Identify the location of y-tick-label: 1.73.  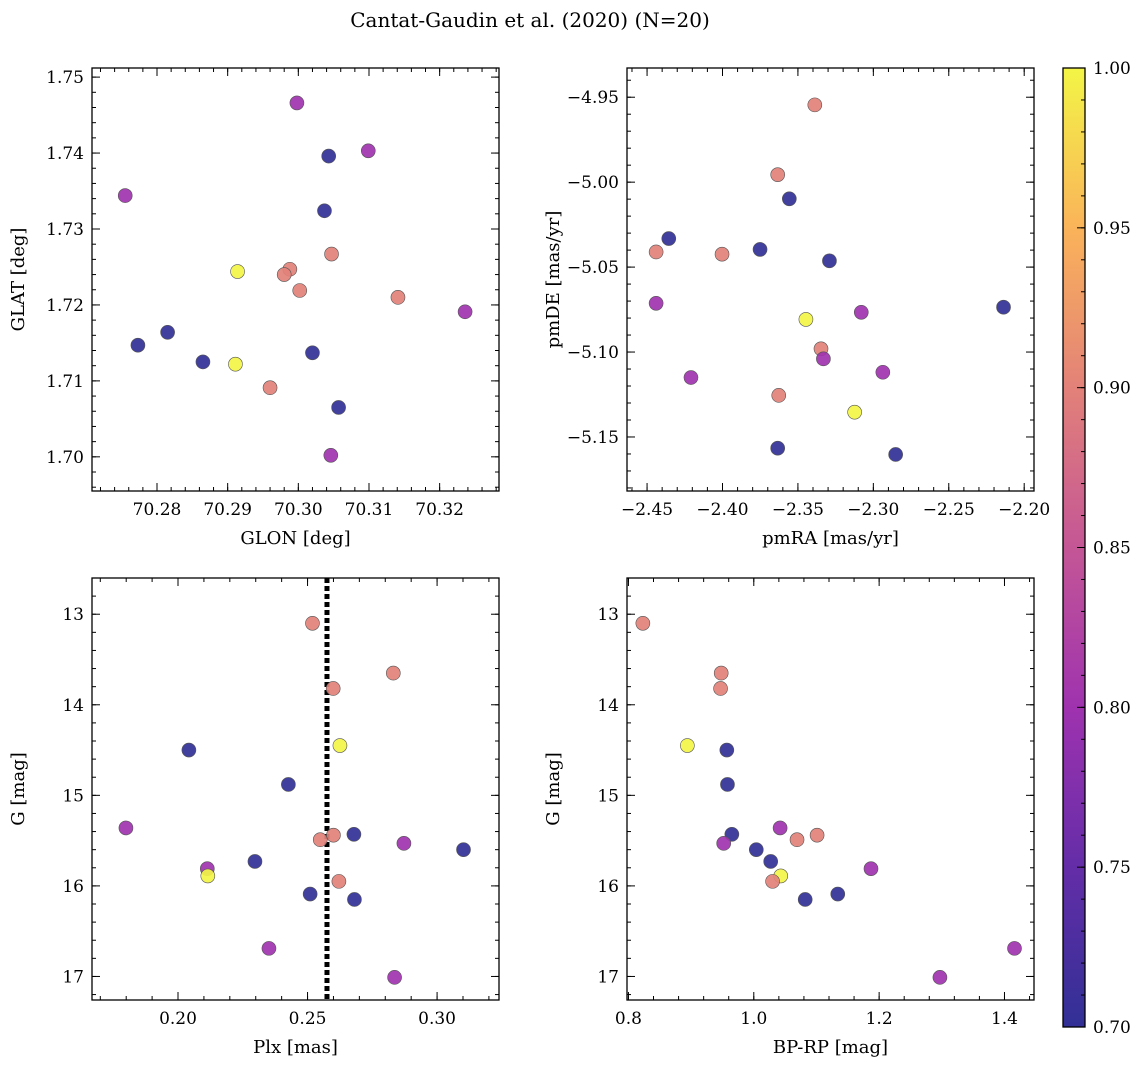
(65, 230).